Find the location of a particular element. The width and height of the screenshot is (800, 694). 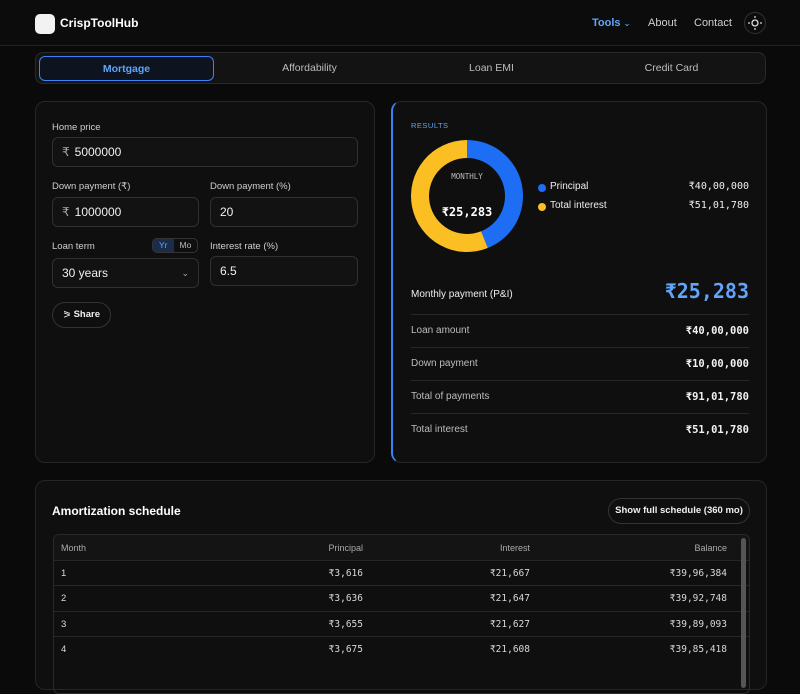

monthly-label: Monthly payment (P&I) is located at coordinates (462, 294).